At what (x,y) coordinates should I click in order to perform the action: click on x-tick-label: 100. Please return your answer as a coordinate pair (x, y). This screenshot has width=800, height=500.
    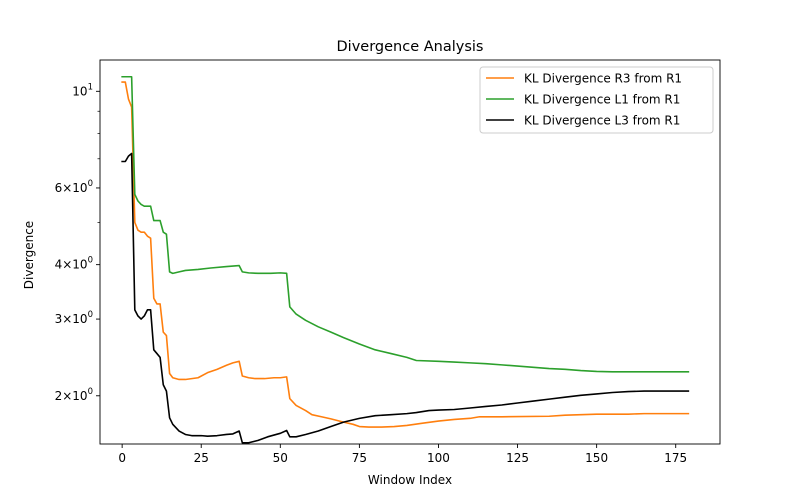
    Looking at the image, I should click on (438, 458).